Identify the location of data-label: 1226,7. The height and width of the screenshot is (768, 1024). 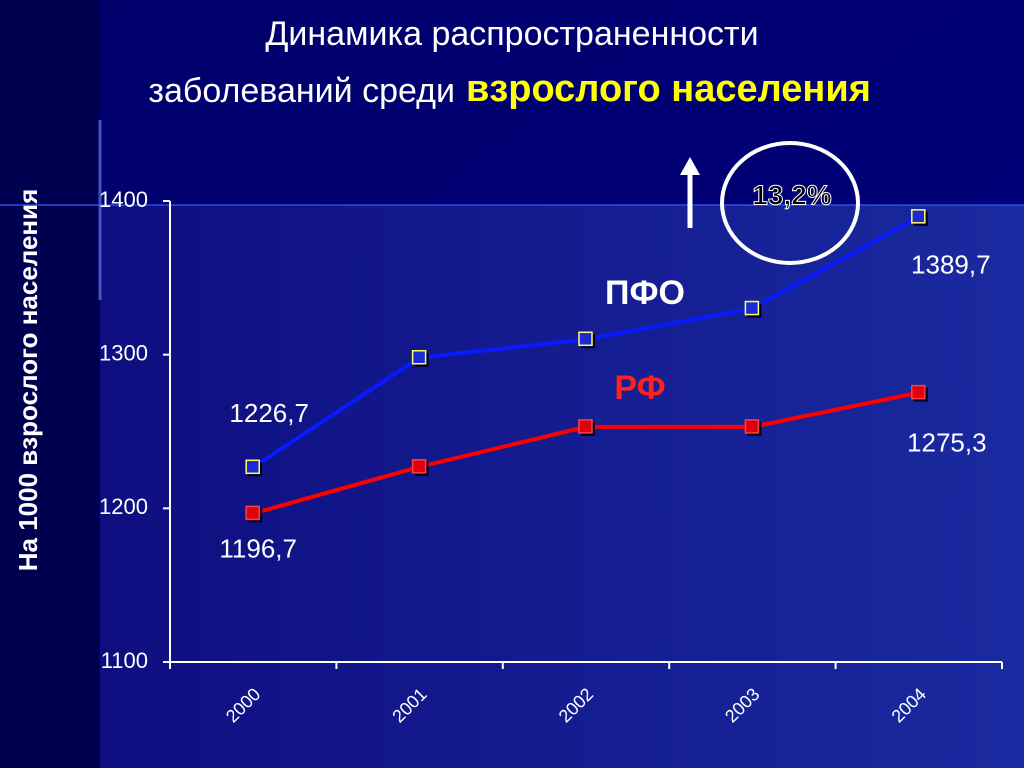
(269, 413).